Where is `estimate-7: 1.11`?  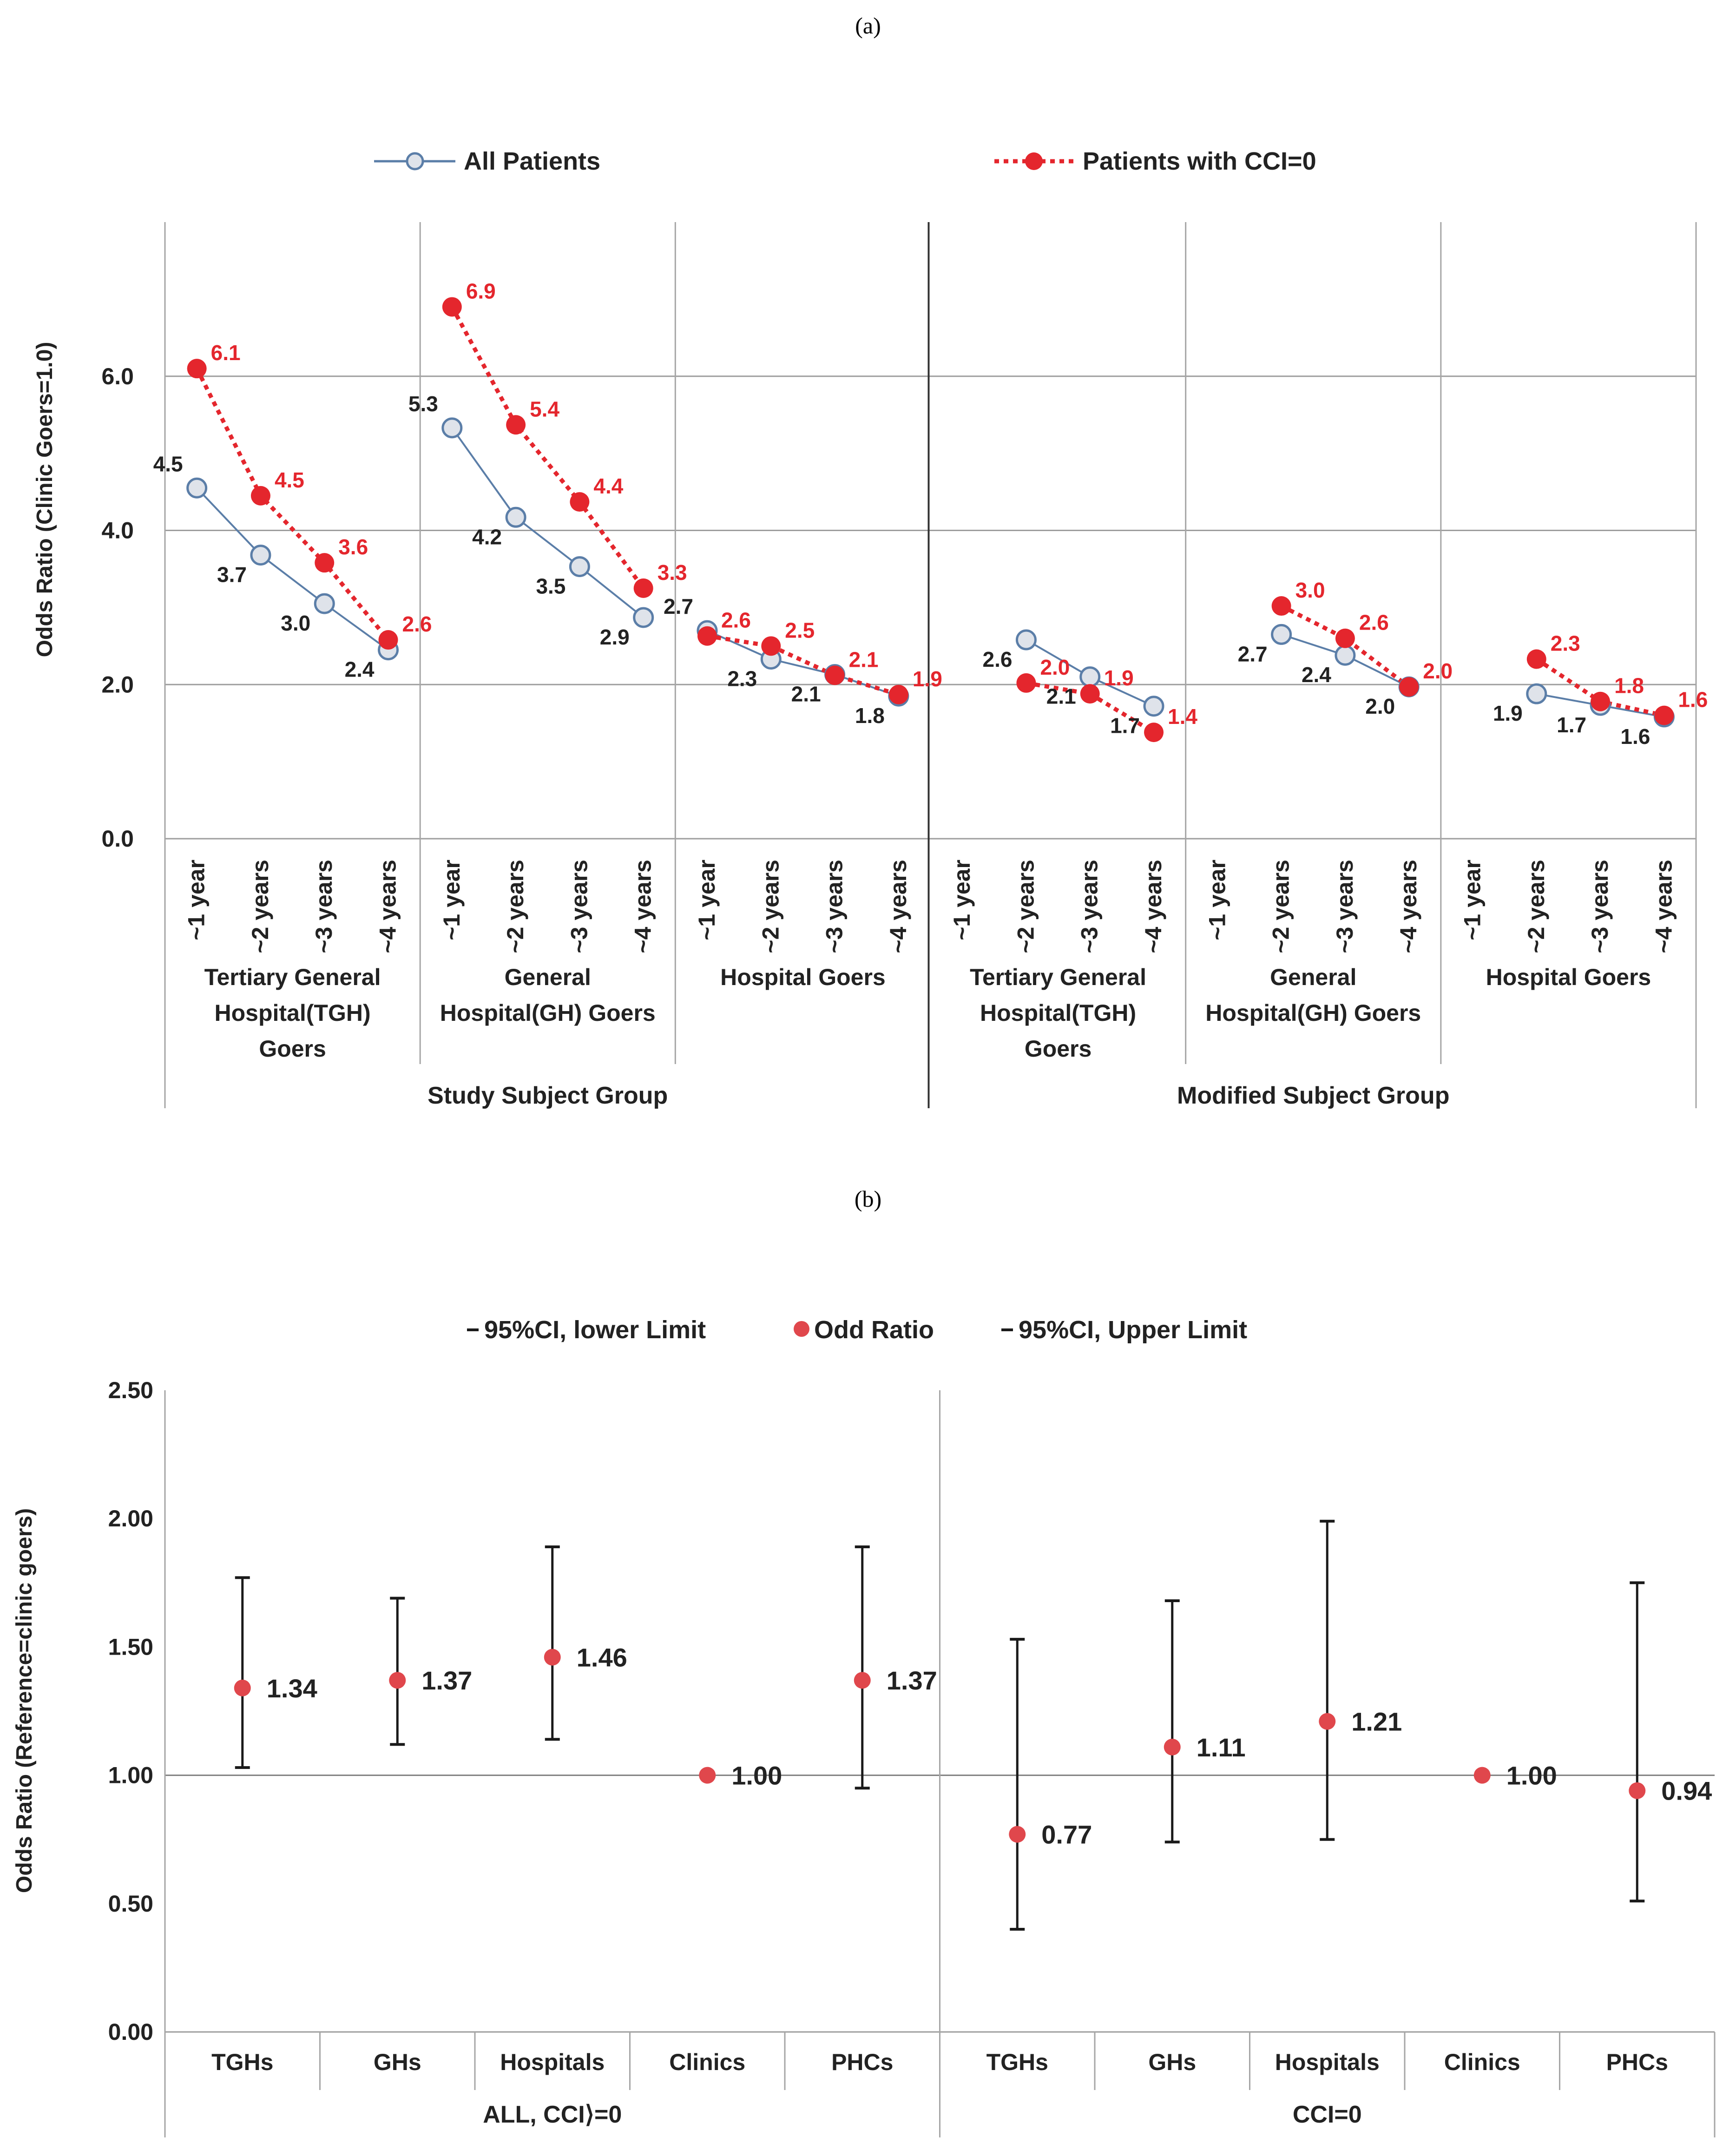
estimate-7: 1.11 is located at coordinates (1205, 1721).